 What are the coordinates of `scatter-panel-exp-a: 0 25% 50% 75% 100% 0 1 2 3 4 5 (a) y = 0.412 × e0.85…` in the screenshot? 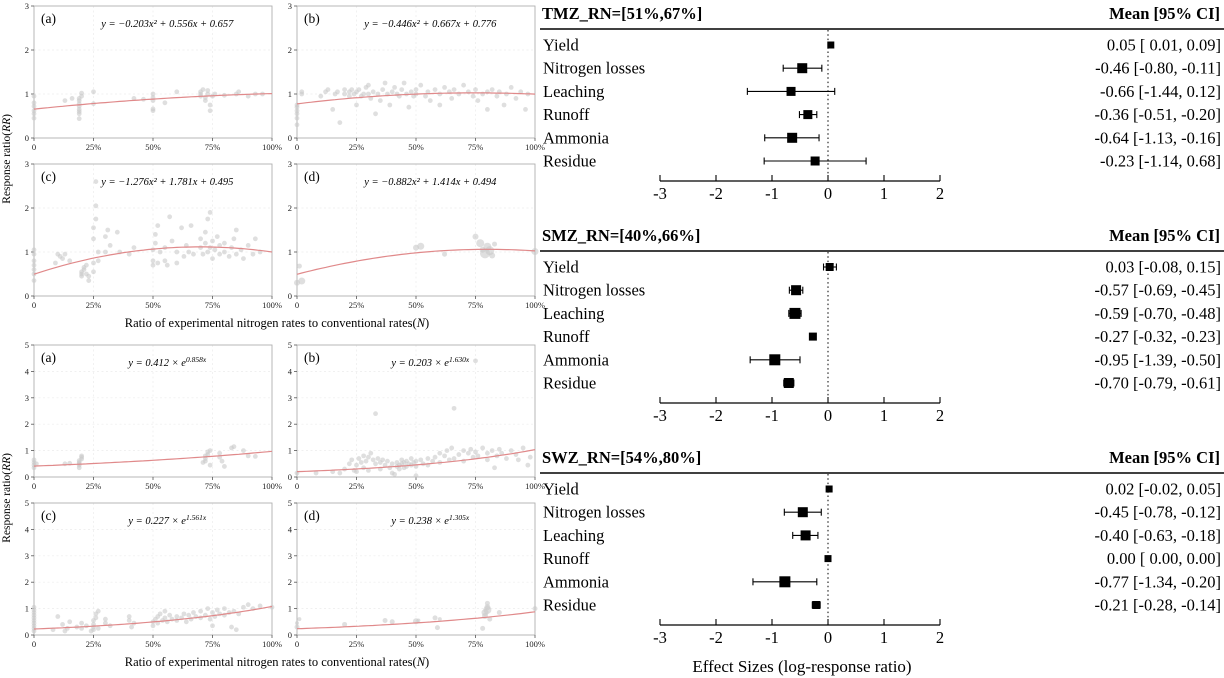 It's located at (153, 415).